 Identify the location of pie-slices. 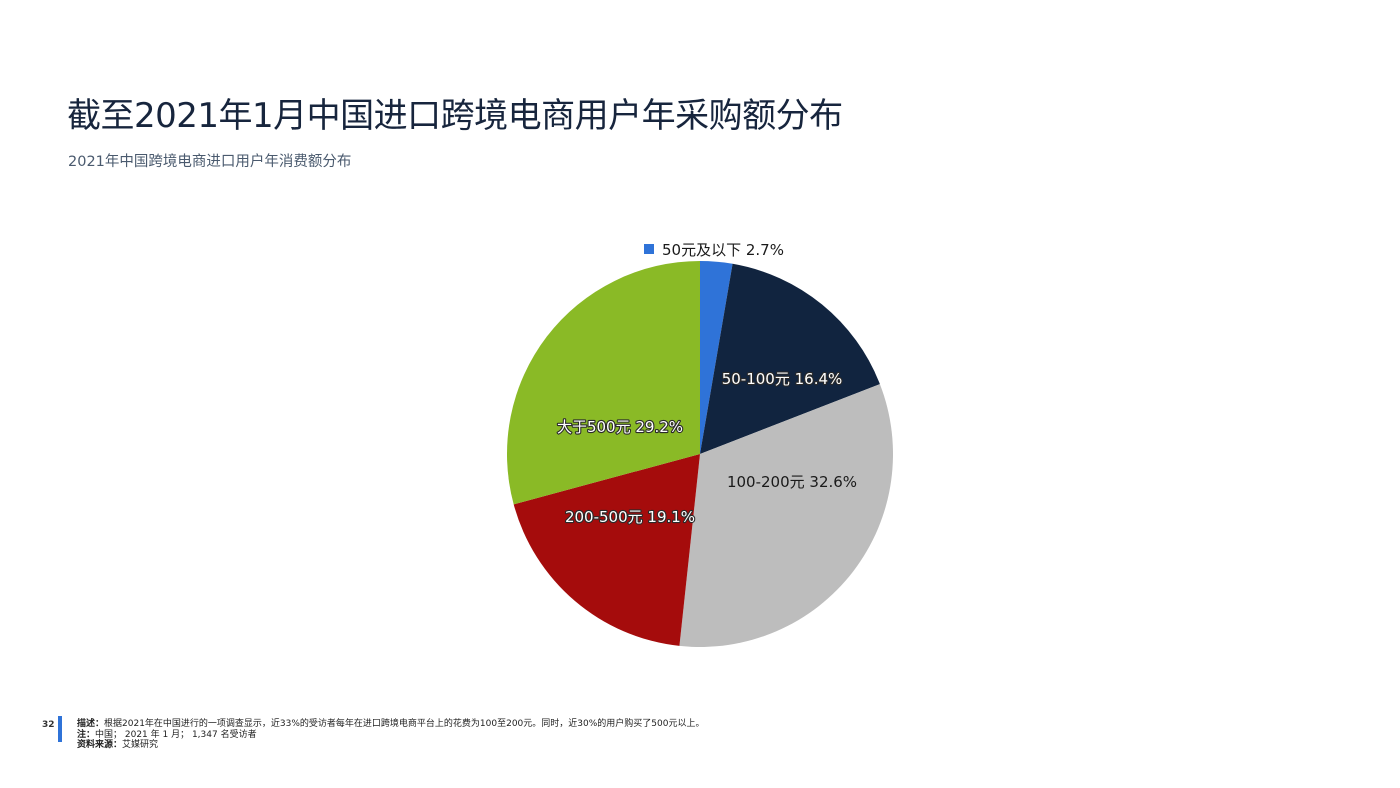
(700, 454).